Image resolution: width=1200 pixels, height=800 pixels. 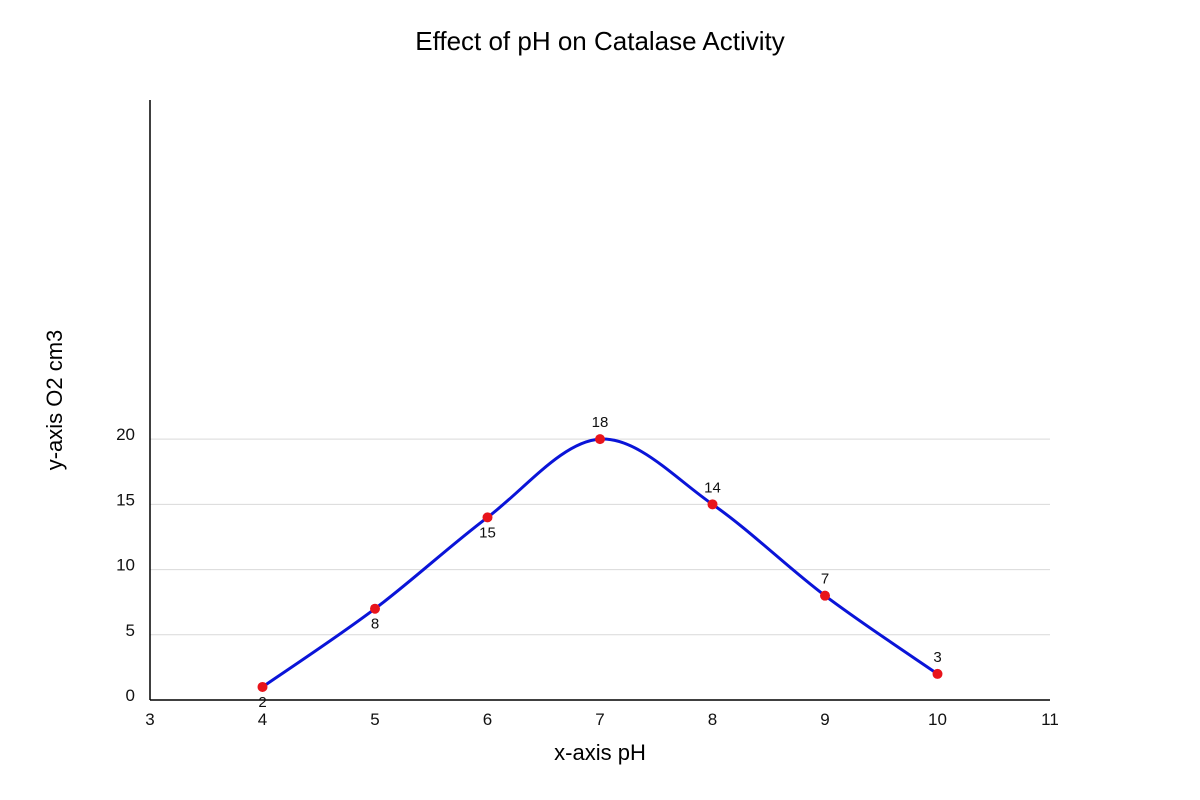 What do you see at coordinates (262, 719) in the screenshot?
I see `x-tick-label-4: 4` at bounding box center [262, 719].